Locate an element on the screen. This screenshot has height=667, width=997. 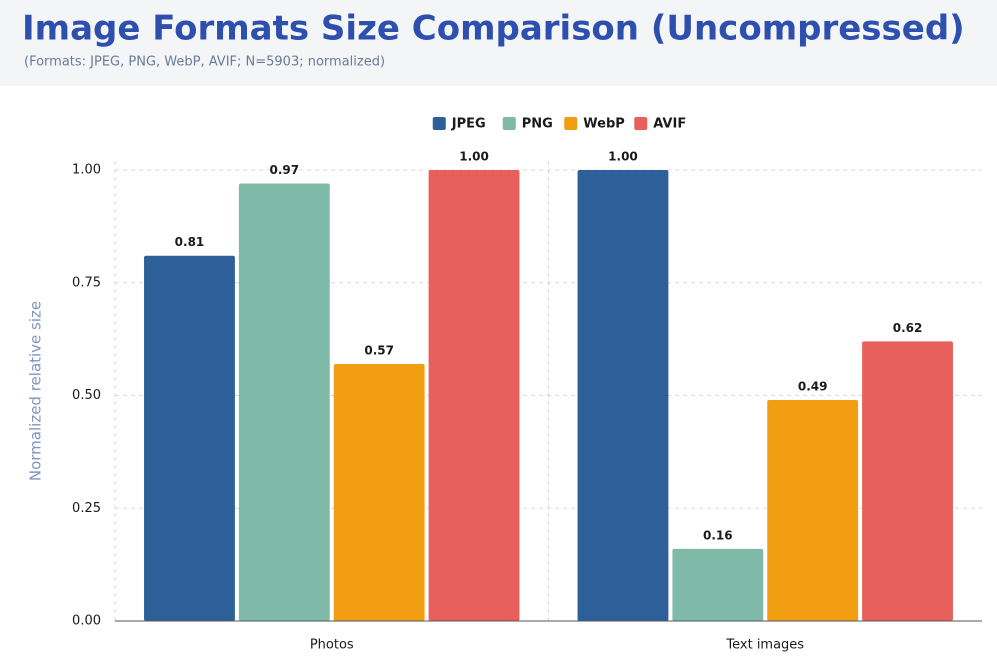
x-tick-label: Text images is located at coordinates (764, 645).